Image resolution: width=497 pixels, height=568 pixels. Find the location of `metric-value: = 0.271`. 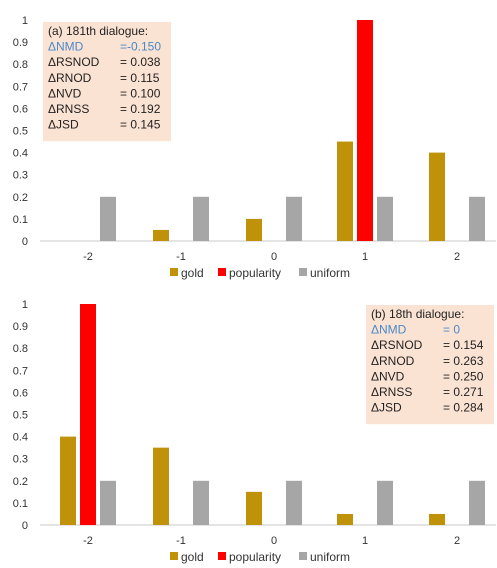

metric-value: = 0.271 is located at coordinates (463, 392).